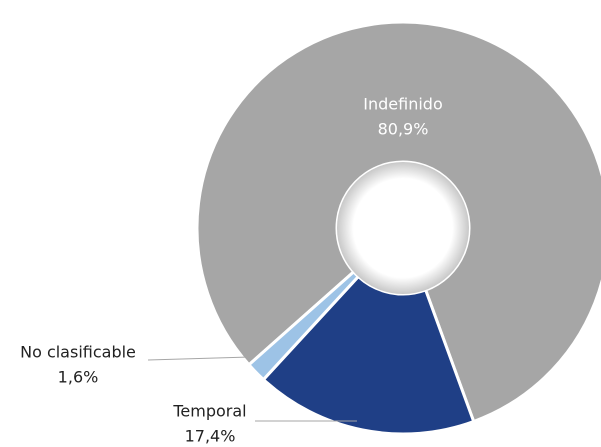  I want to click on category-label: Indefinido, so click(402, 104).